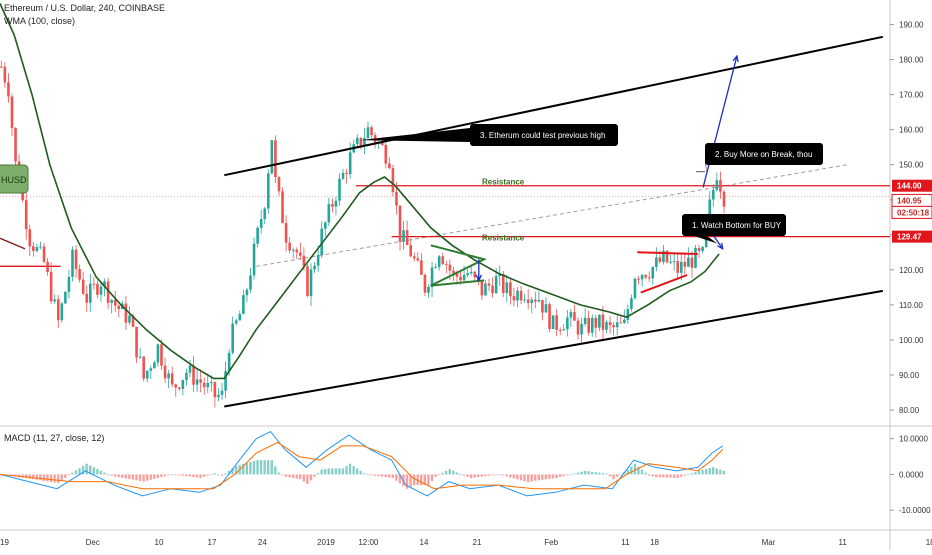  Describe the element at coordinates (459, 265) in the screenshot. I see `triangle-pattern-left` at that location.